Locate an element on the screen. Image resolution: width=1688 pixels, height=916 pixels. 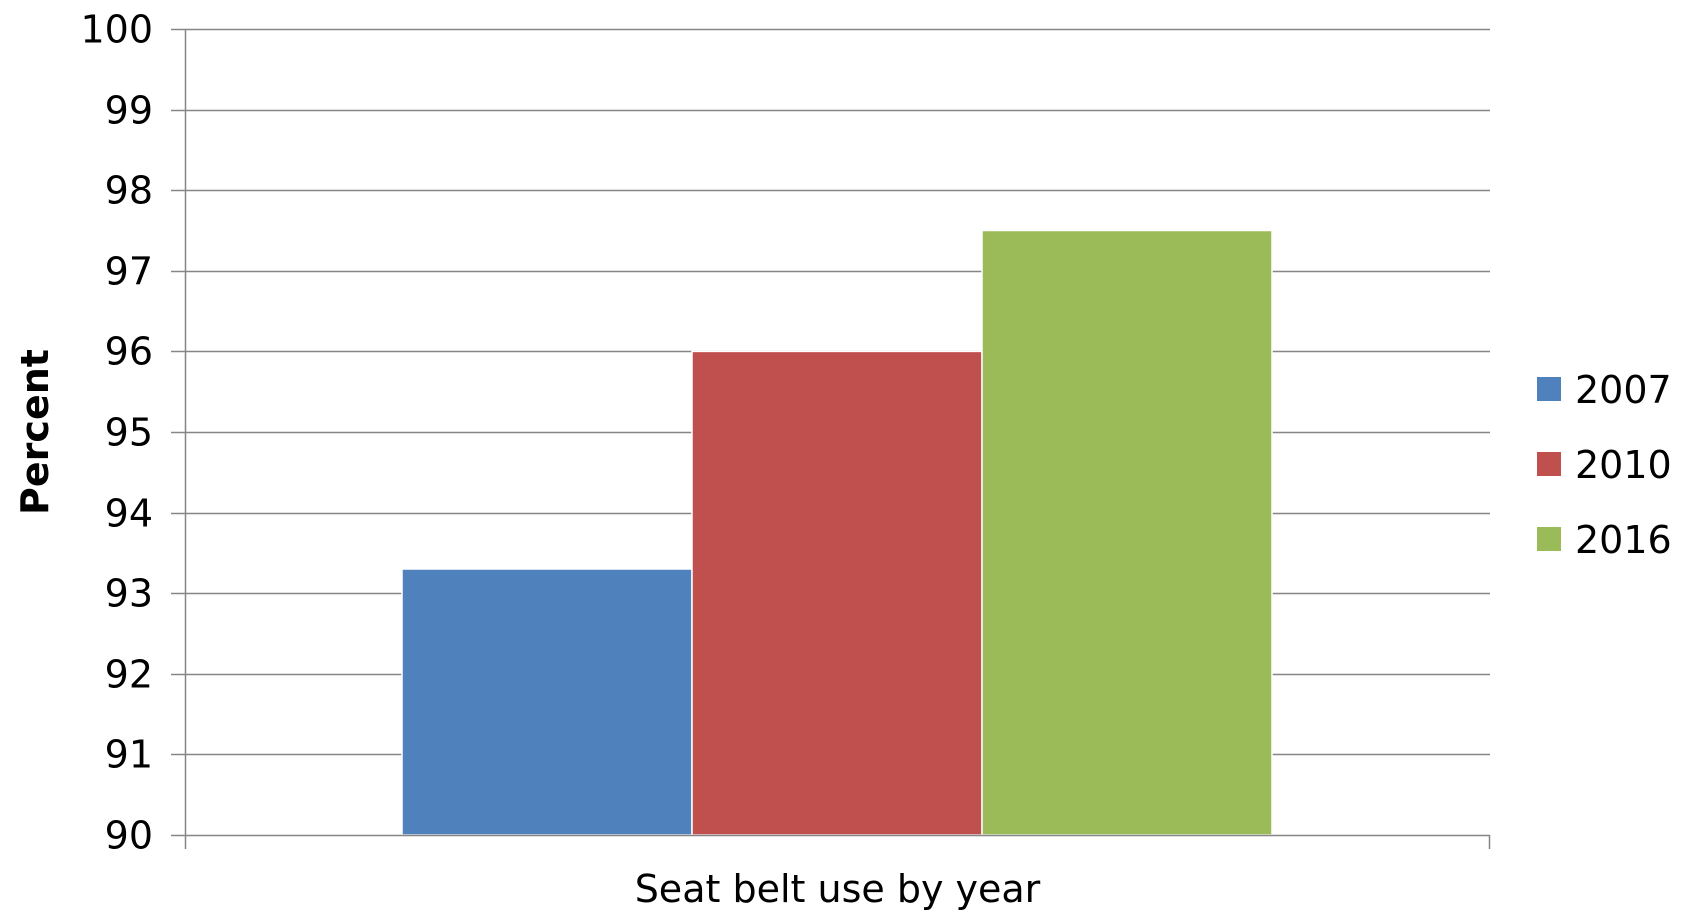
legend: 2007 2010 2016 is located at coordinates (1604, 465).